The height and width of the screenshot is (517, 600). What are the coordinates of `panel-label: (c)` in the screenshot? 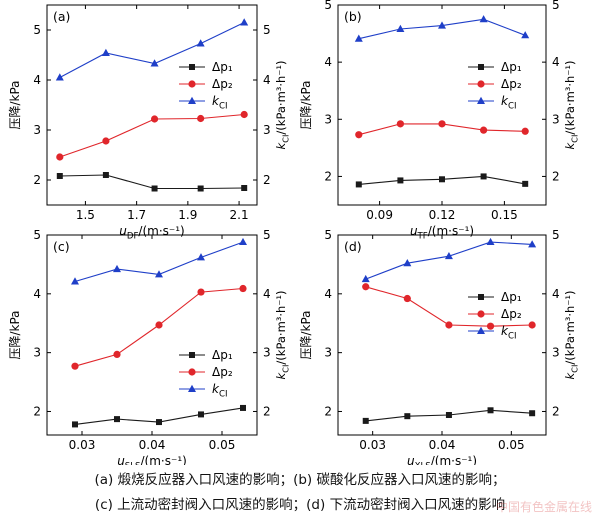 It's located at (61, 246).